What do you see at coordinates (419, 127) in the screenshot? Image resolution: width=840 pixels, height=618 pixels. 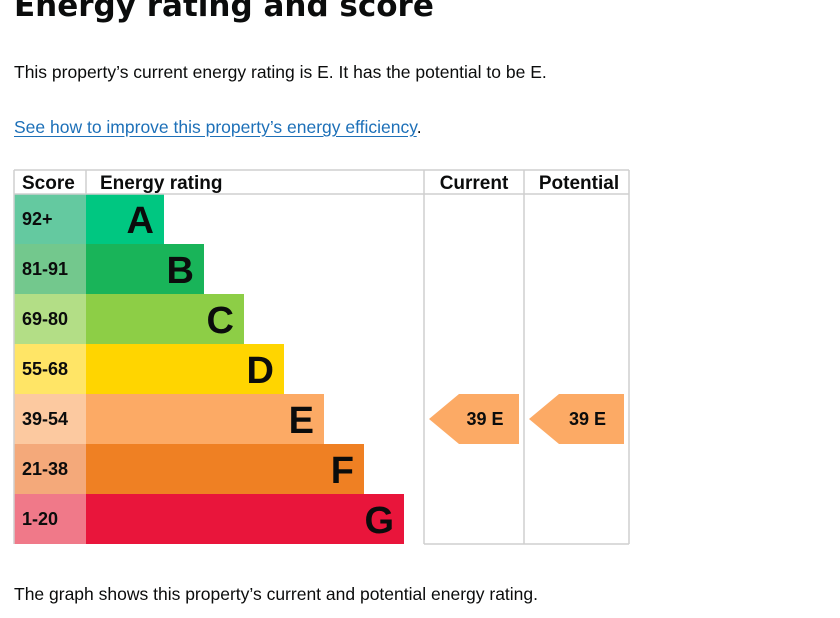 I see `improve-link-suffix: .` at bounding box center [419, 127].